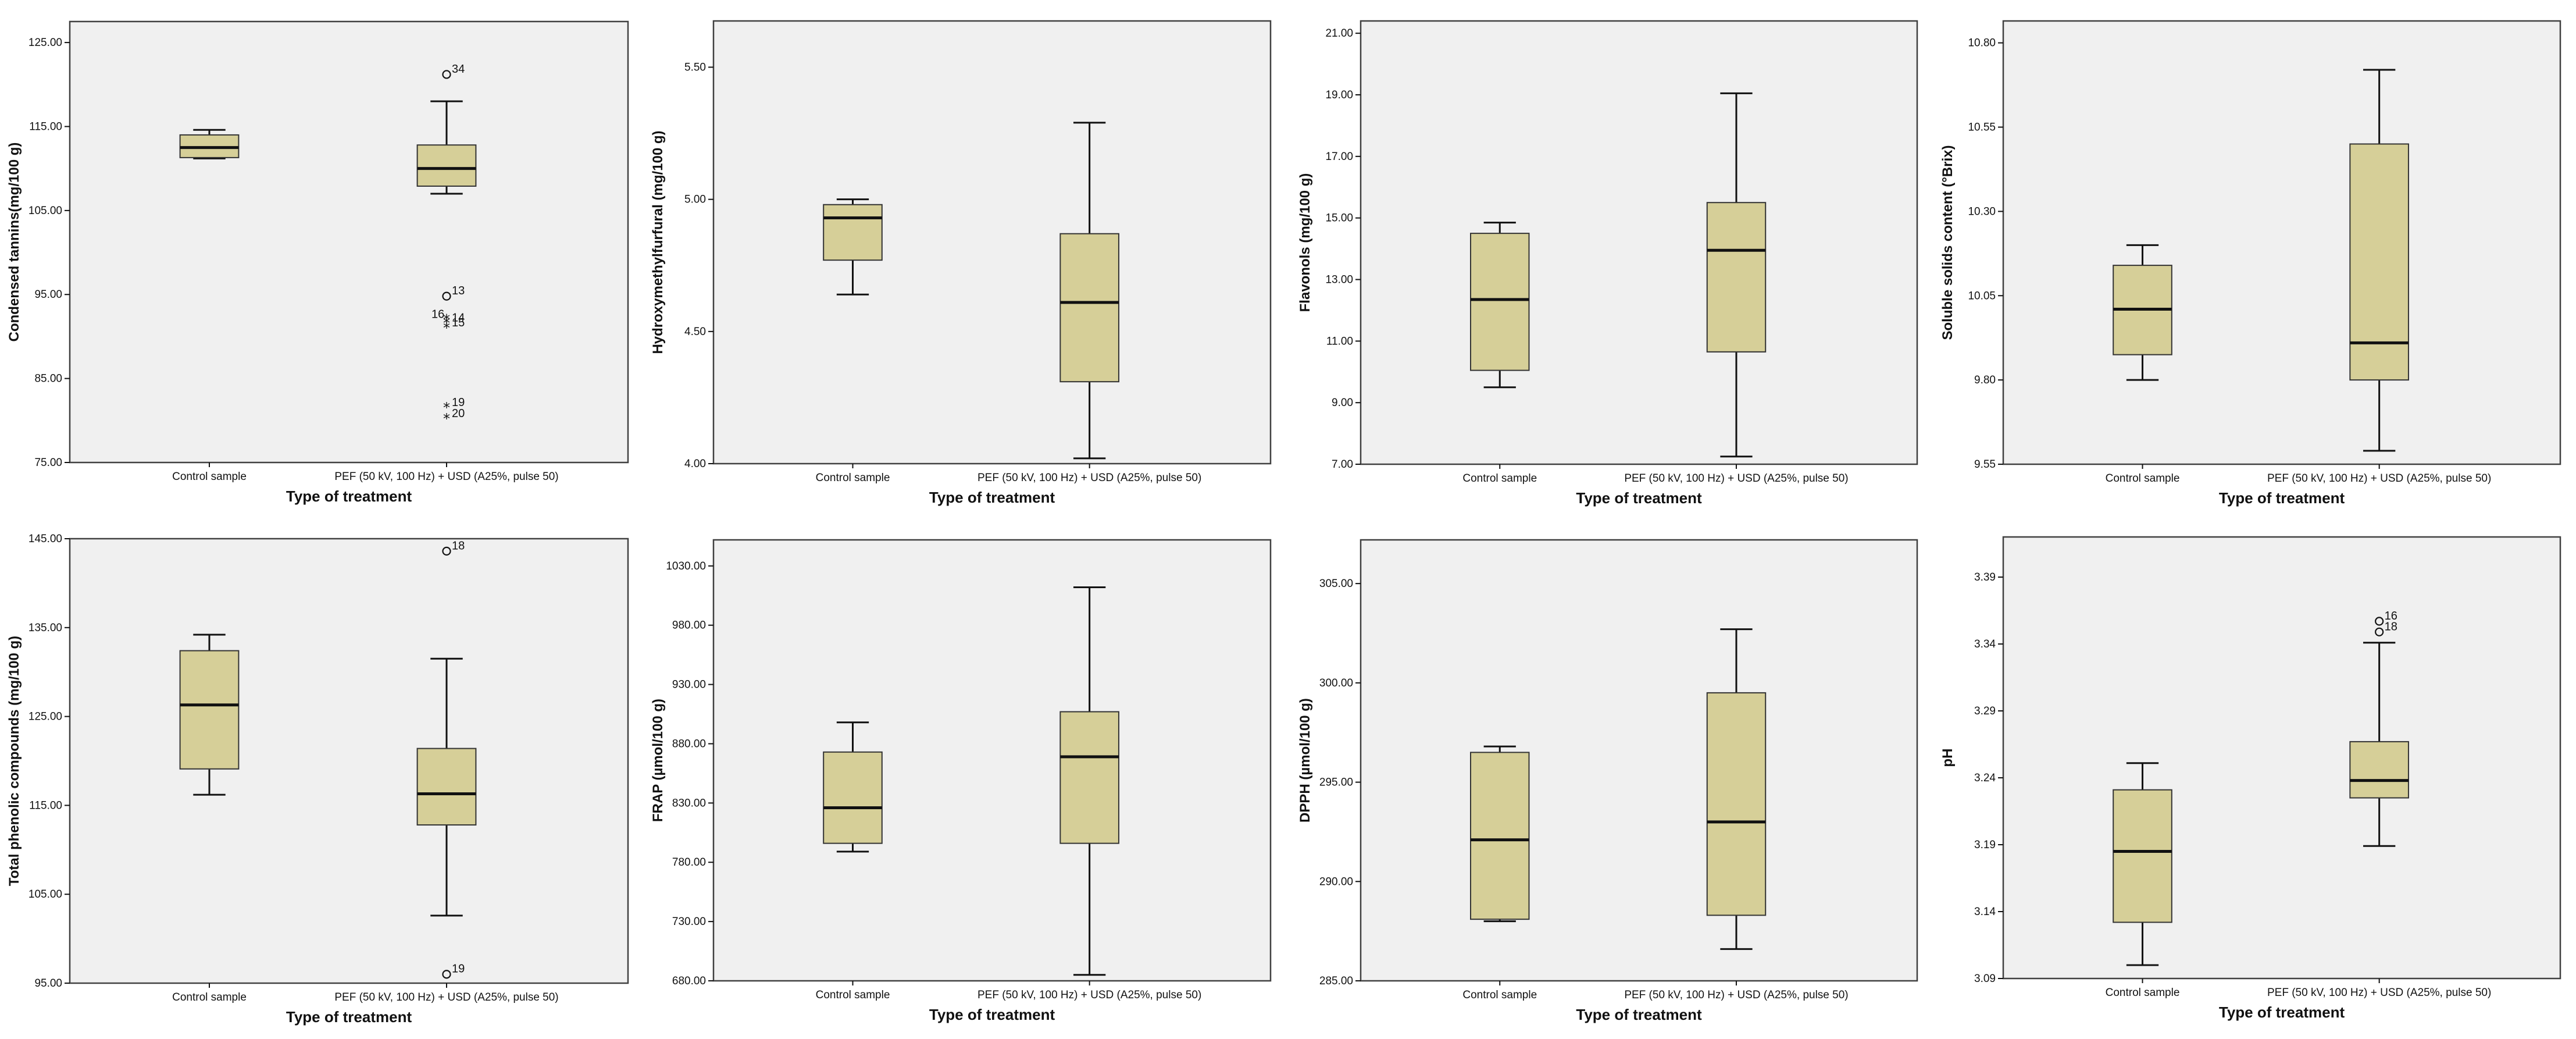 The image size is (2576, 1039). What do you see at coordinates (689, 922) in the screenshot?
I see `y-tick-label: 730.00` at bounding box center [689, 922].